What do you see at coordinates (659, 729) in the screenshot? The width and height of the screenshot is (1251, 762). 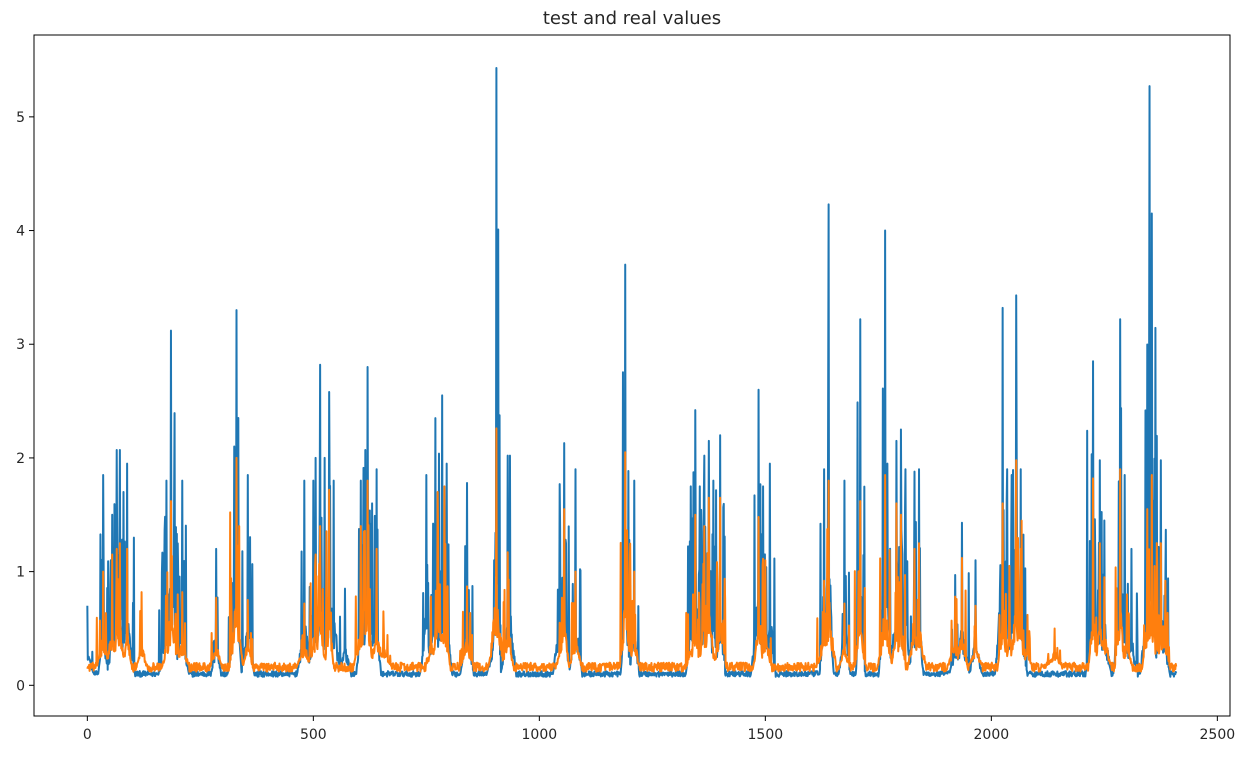 I see `x-axis: 0 500 1000 1500 2000 2500` at bounding box center [659, 729].